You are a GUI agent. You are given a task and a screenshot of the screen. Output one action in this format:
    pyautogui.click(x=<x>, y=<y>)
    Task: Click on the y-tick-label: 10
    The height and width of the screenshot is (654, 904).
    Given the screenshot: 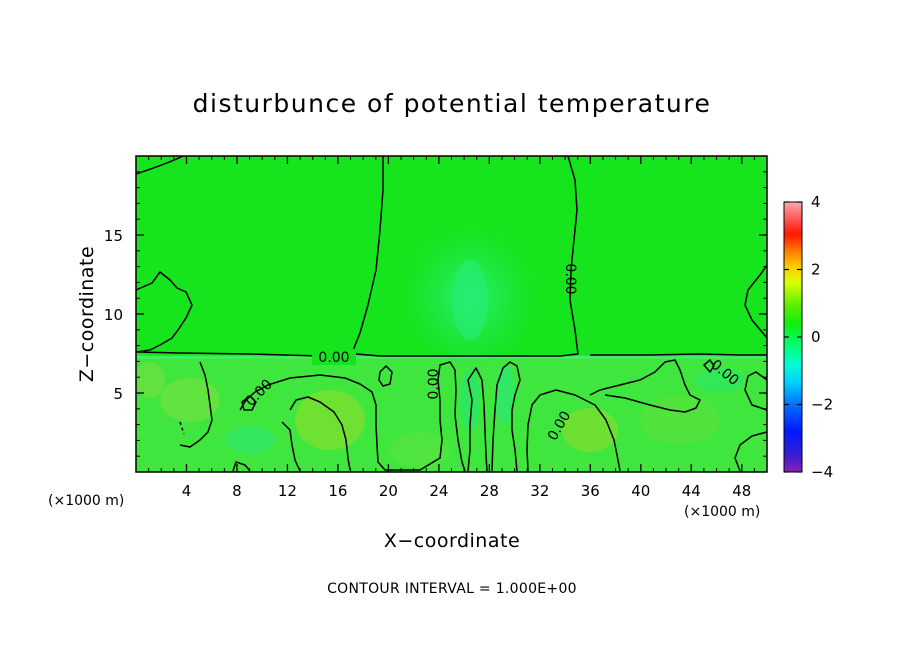 What is the action you would take?
    pyautogui.click(x=113, y=315)
    